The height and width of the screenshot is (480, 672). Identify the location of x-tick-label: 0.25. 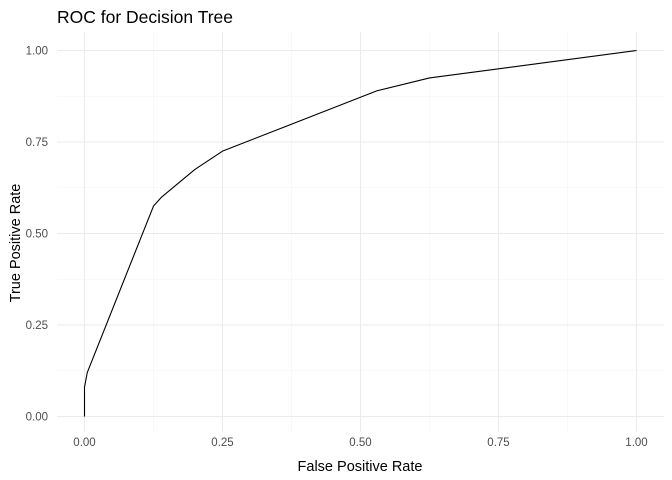
(222, 443).